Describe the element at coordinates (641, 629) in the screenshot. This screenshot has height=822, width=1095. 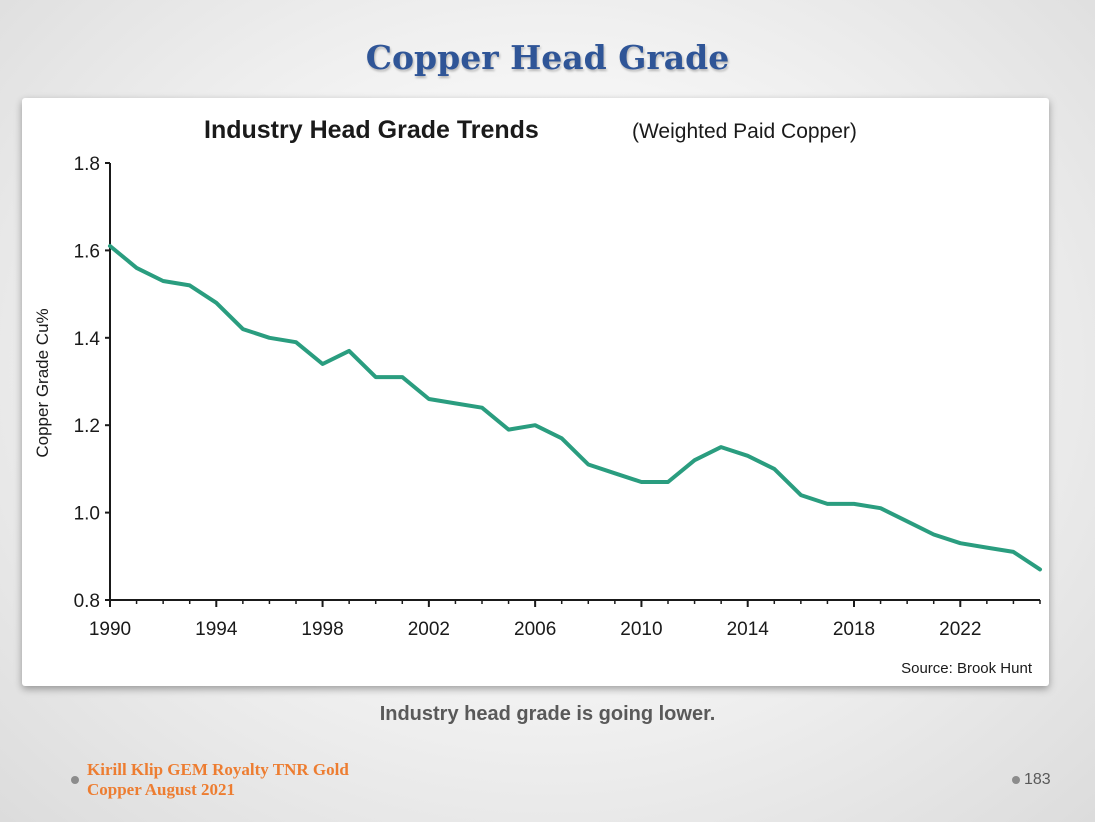
I see `x-tick-label: 2010` at that location.